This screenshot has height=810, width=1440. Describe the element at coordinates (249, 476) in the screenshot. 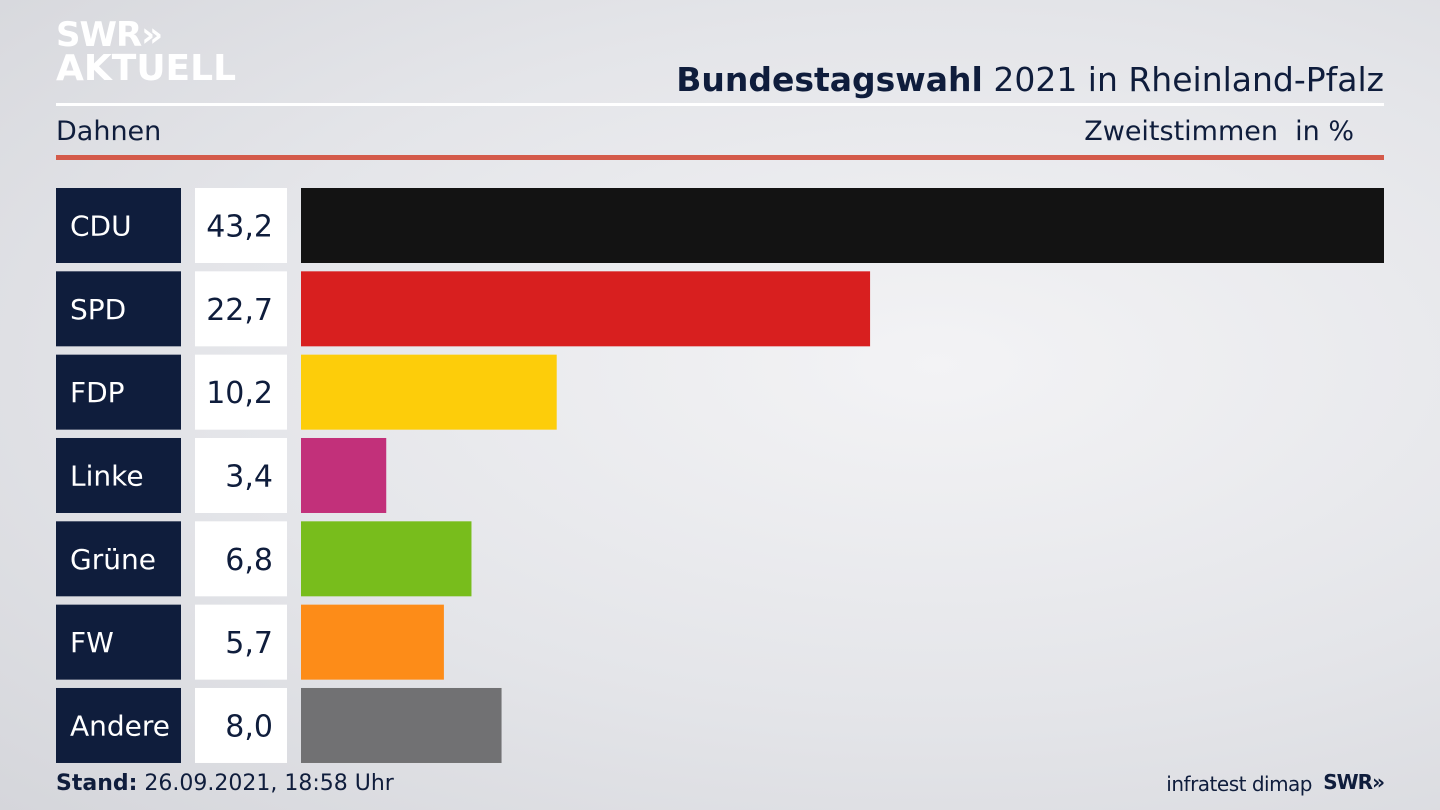

I see `value-label-linke: 3,4` at that location.